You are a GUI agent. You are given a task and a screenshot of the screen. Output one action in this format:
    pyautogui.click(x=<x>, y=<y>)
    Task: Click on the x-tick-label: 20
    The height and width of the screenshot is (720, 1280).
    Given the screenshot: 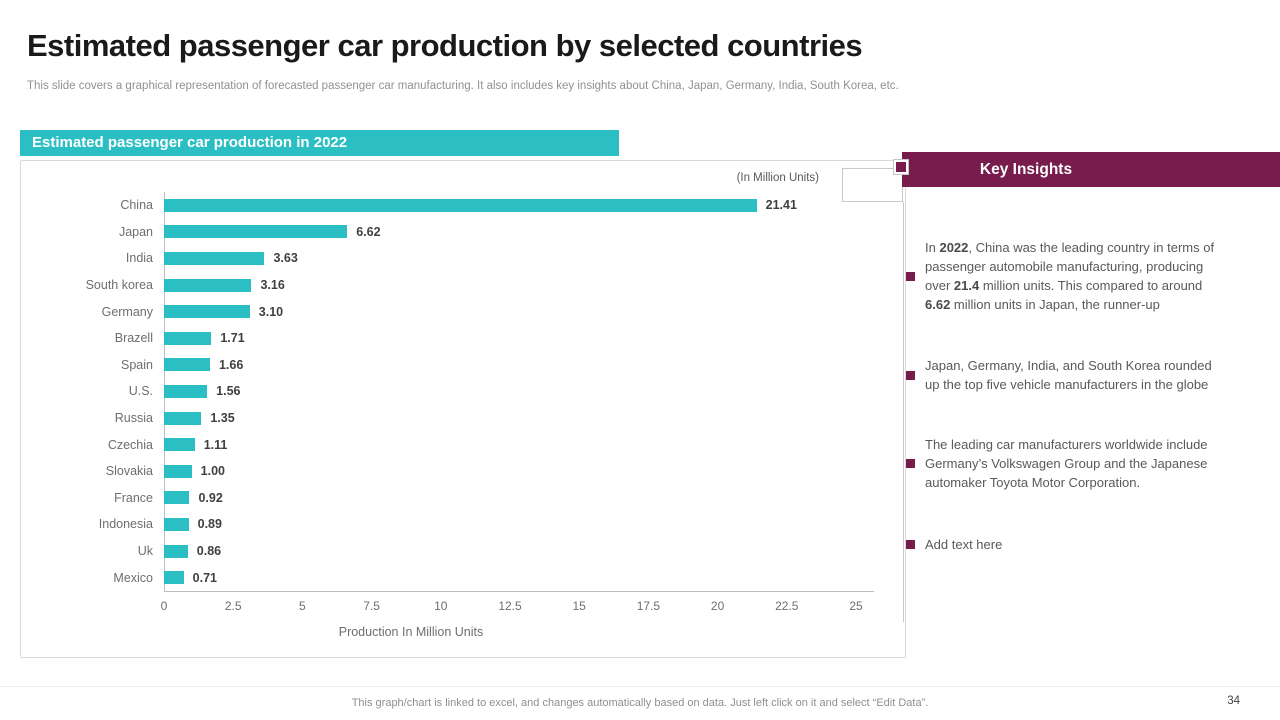 What is the action you would take?
    pyautogui.click(x=717, y=606)
    